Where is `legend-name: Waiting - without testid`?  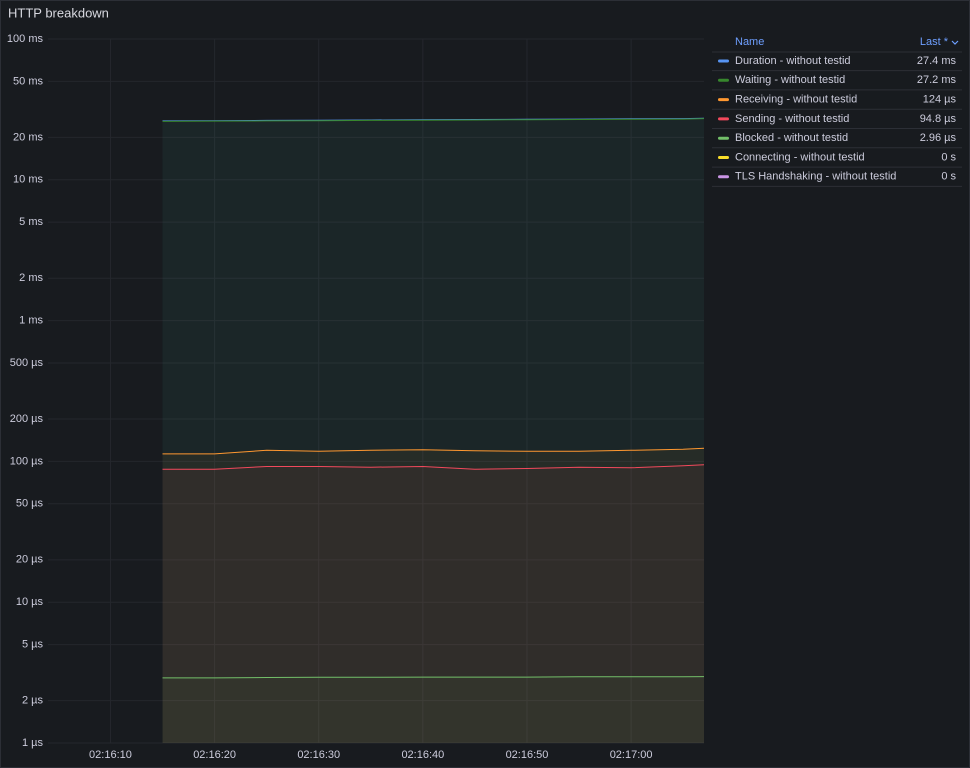 legend-name: Waiting - without testid is located at coordinates (790, 80).